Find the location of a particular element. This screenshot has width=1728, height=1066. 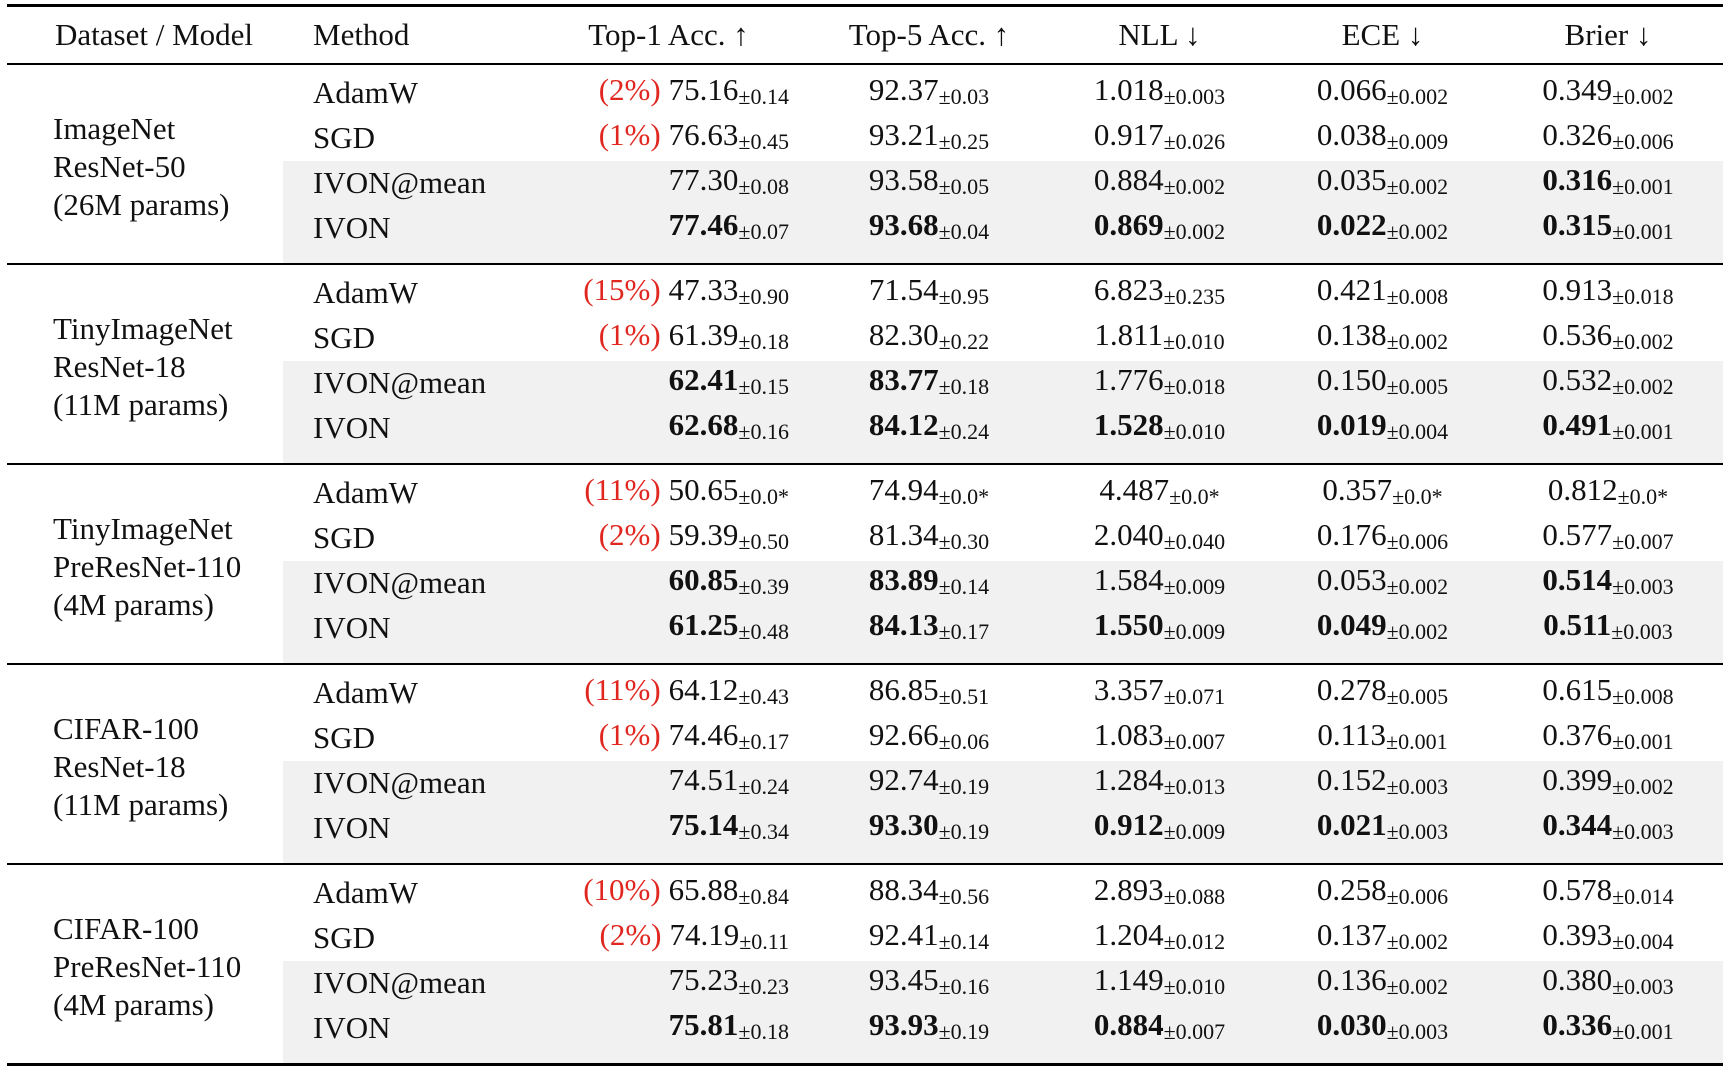

std-dev: ±0.001 is located at coordinates (1643, 431).